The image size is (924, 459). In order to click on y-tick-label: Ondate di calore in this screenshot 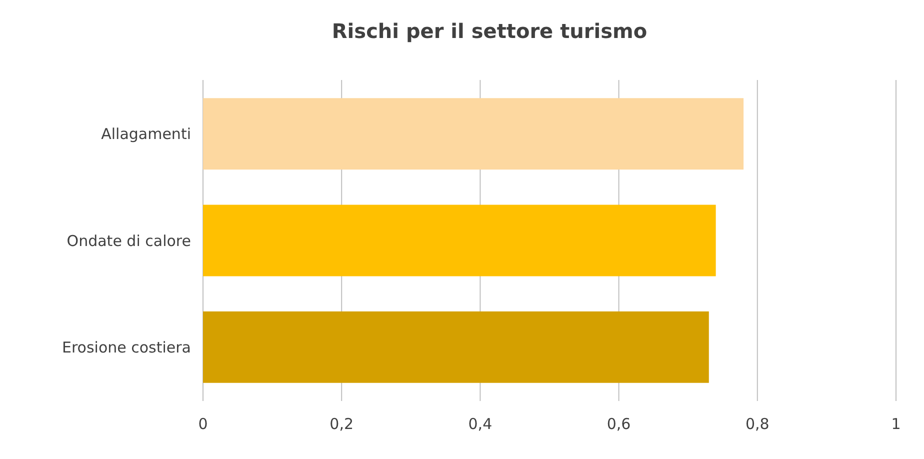, I will do `click(128, 241)`.